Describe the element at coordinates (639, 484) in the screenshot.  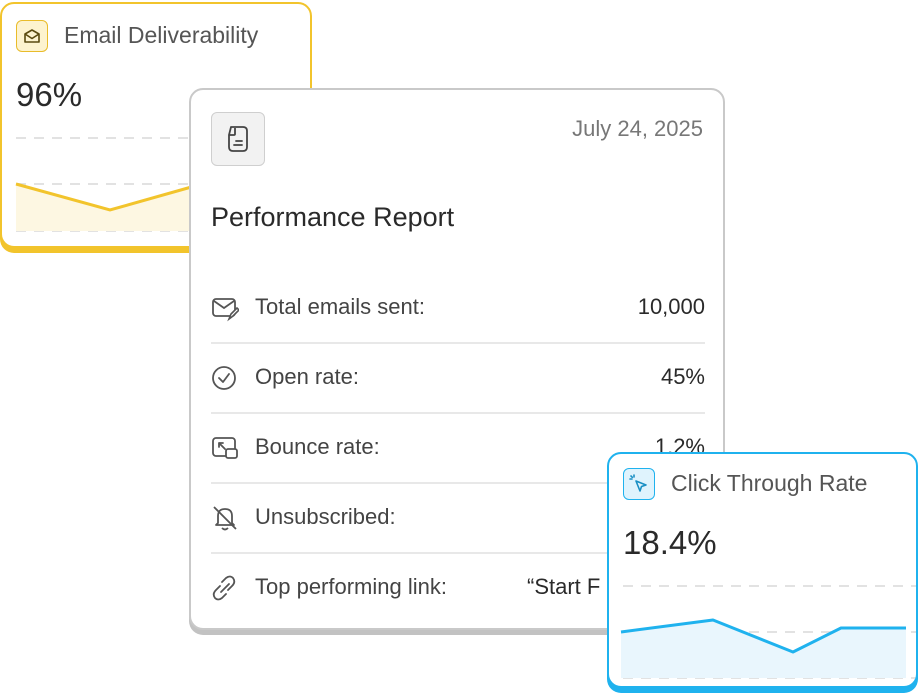
I see `cursor-click-icon` at that location.